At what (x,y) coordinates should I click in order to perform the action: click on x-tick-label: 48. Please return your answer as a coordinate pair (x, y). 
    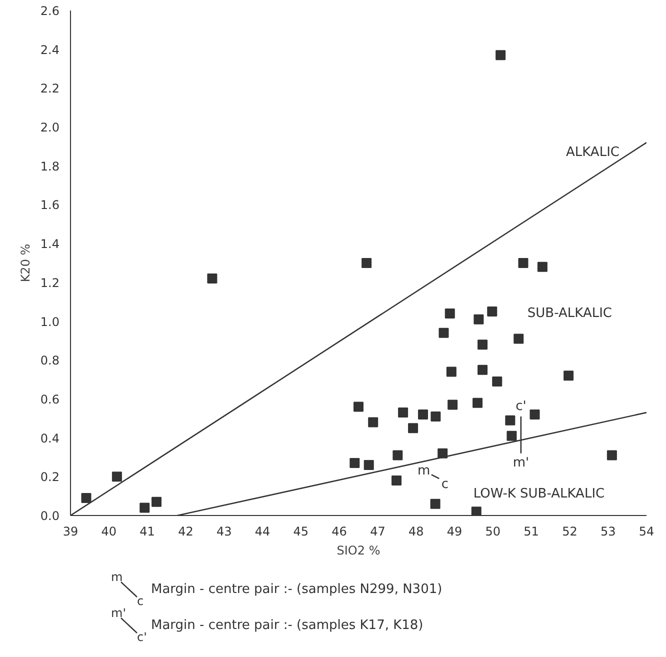
    Looking at the image, I should click on (416, 531).